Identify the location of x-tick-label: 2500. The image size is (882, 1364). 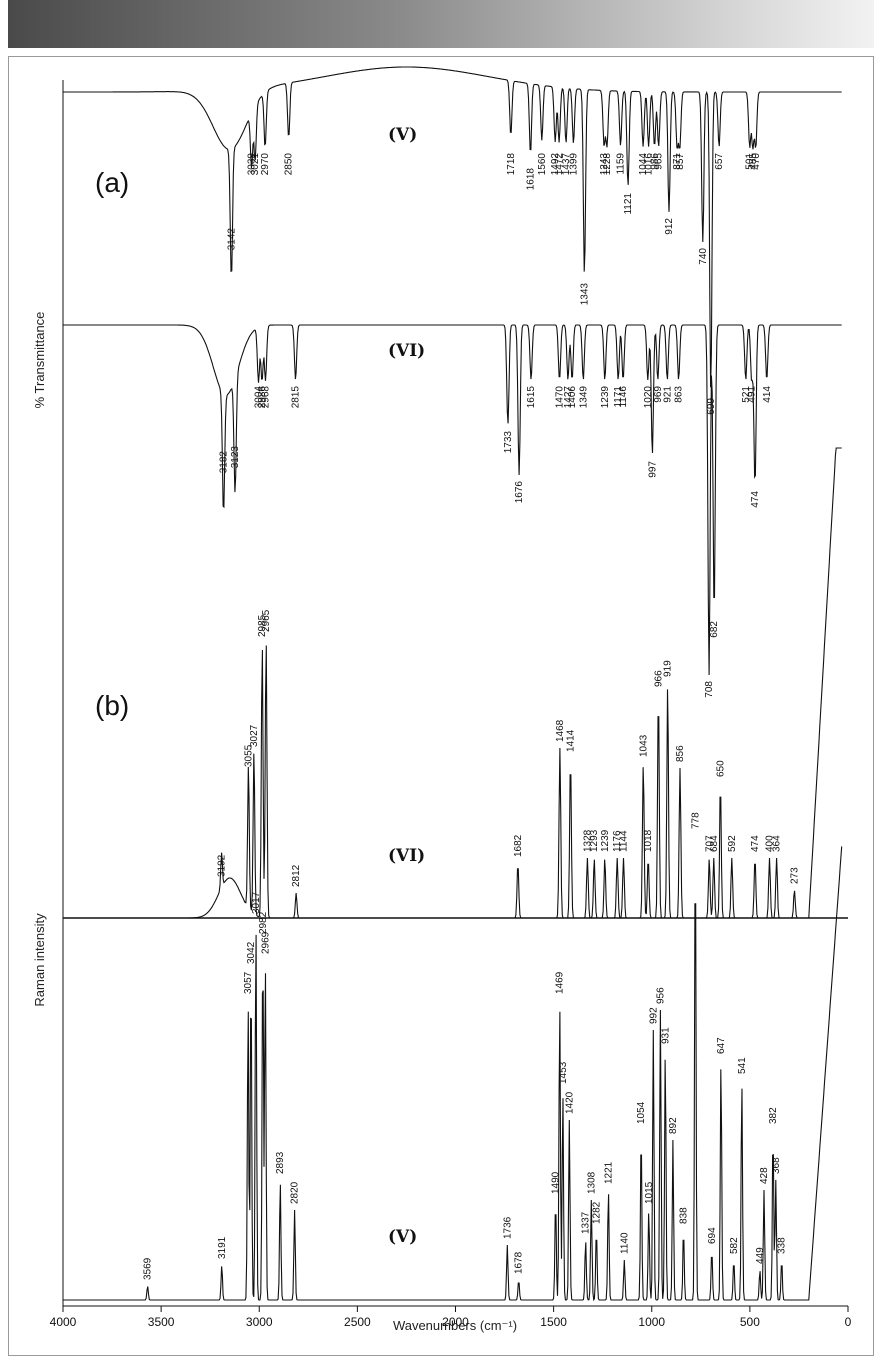
(357, 1322).